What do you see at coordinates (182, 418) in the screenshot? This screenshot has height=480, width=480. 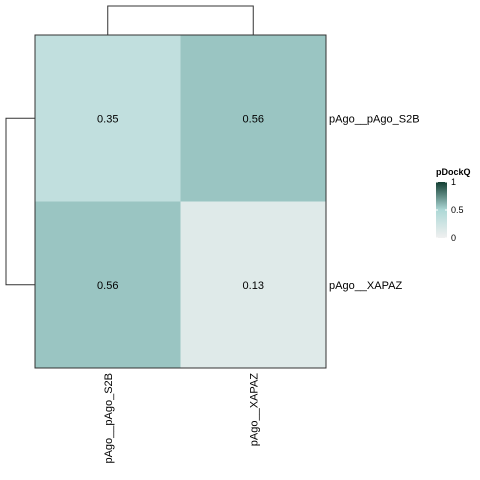 I see `column-labels: pAgo__pAgo_S2B pAgo__XAPAZ` at bounding box center [182, 418].